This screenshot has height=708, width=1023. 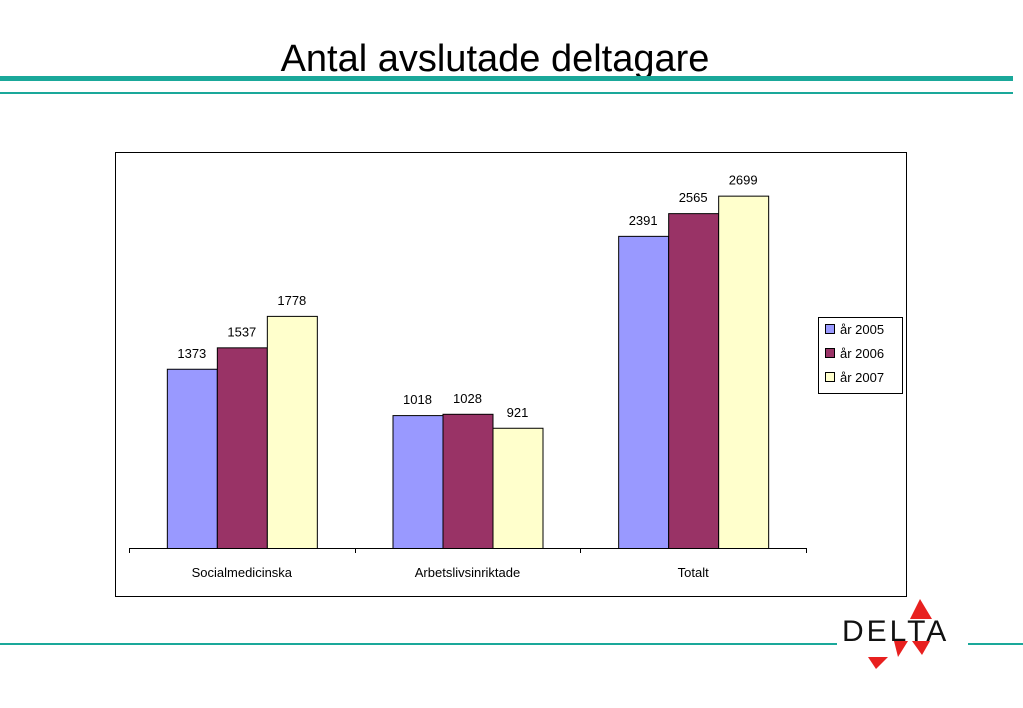 What do you see at coordinates (901, 649) in the screenshot?
I see `logo-triangle-mid` at bounding box center [901, 649].